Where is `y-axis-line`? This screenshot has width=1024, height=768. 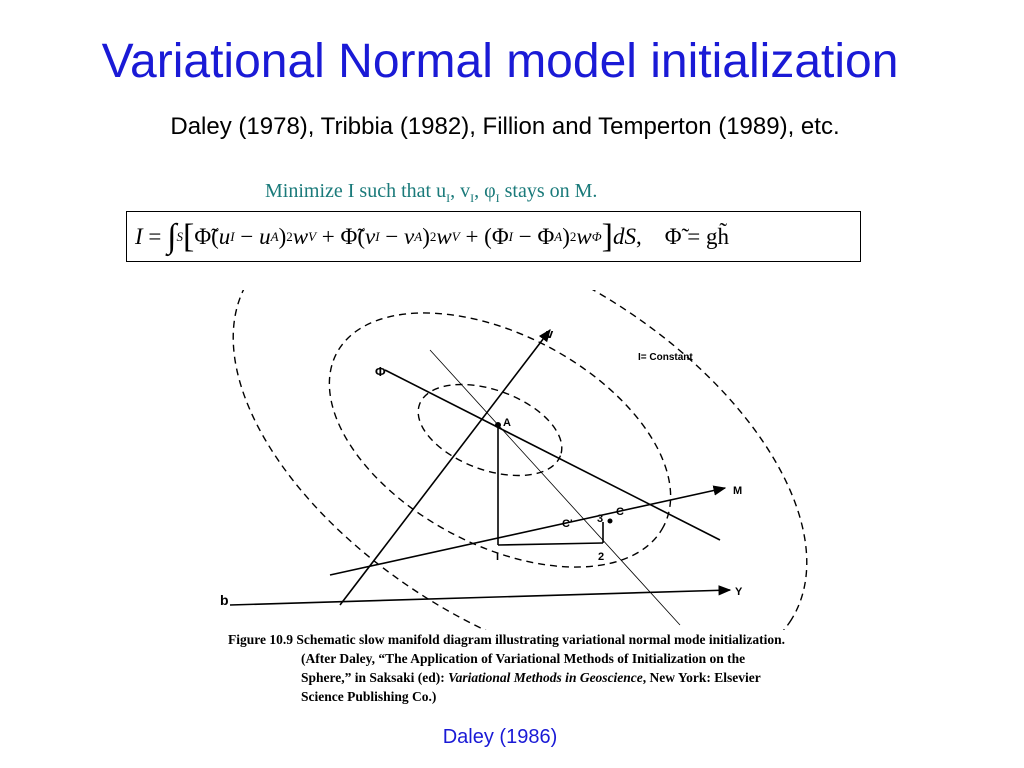 y-axis-line is located at coordinates (480, 595).